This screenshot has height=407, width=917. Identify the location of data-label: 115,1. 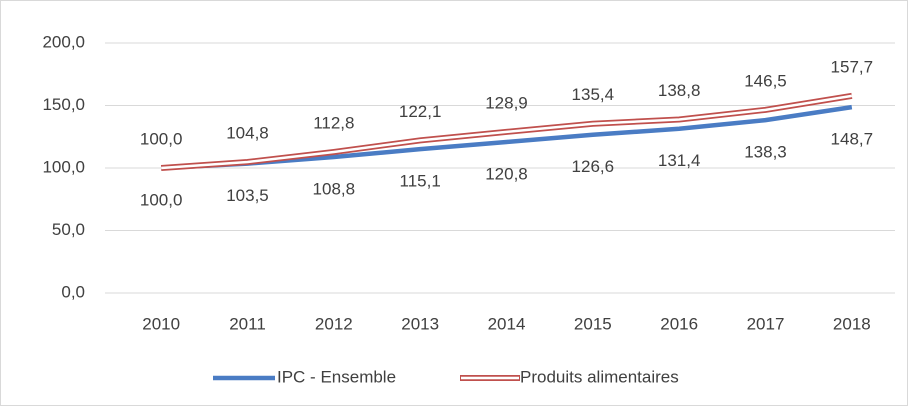
(420, 181).